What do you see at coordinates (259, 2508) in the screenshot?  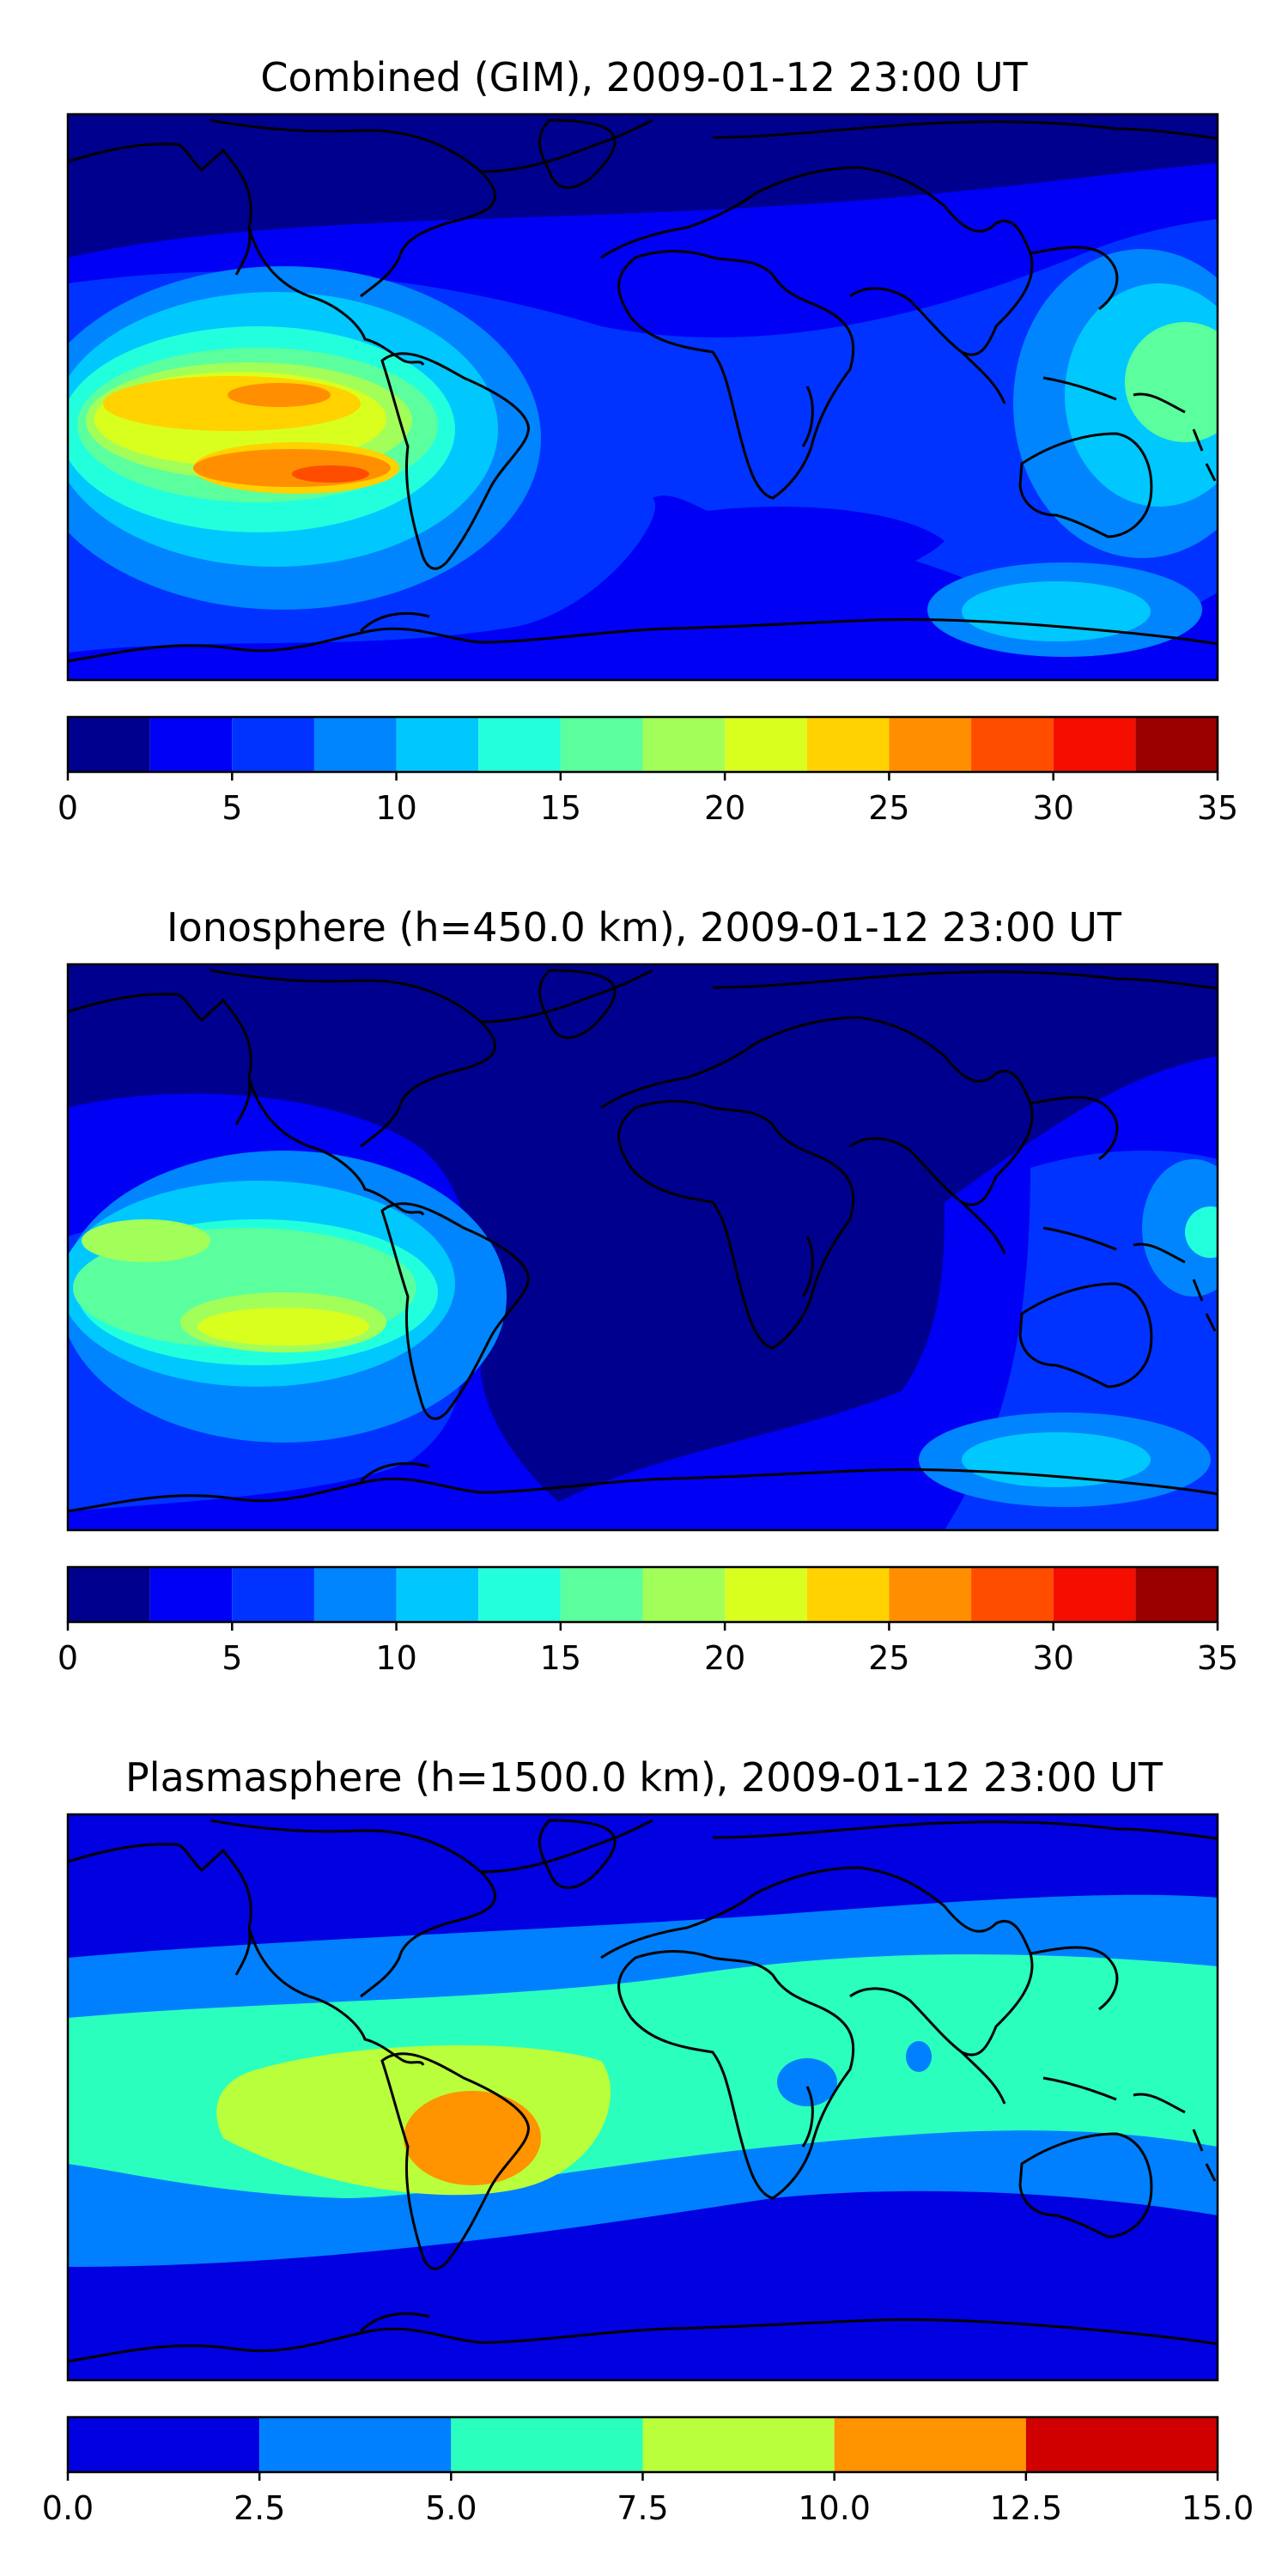 I see `colorbar-tick-label: 2.5` at bounding box center [259, 2508].